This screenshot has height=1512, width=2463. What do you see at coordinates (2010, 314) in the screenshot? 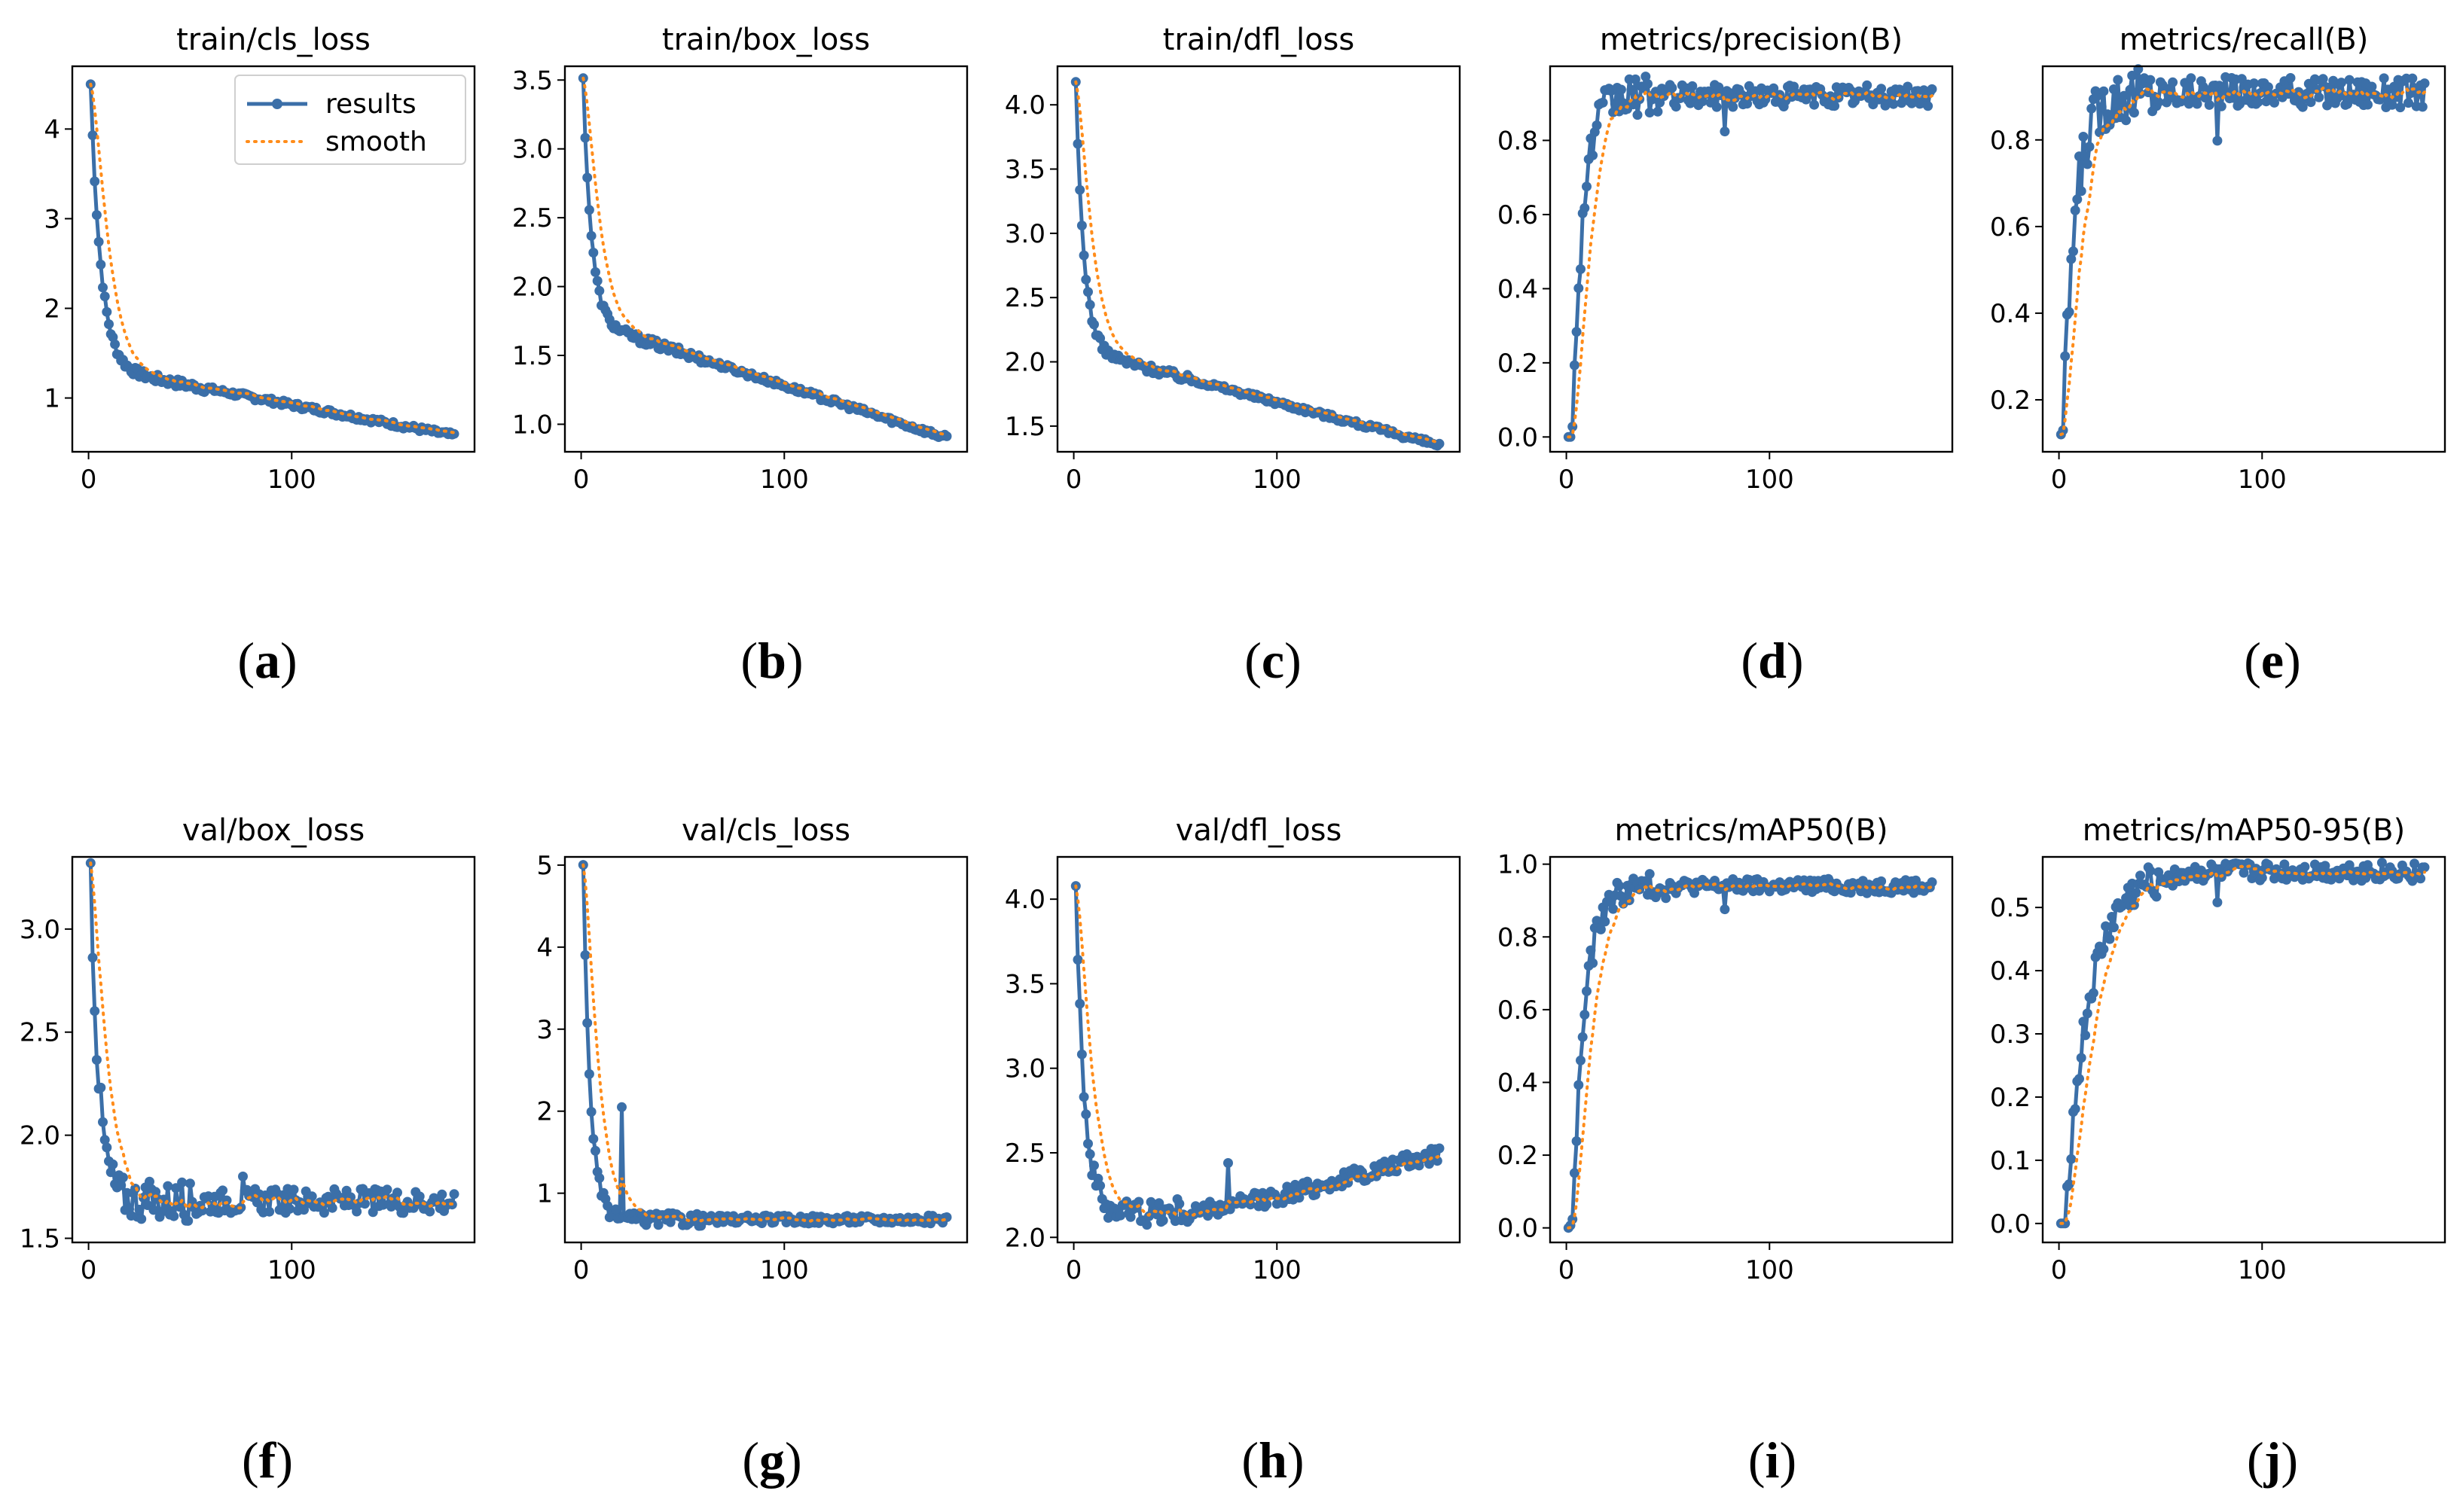
I see `y-tick-label: 0.4` at bounding box center [2010, 314].